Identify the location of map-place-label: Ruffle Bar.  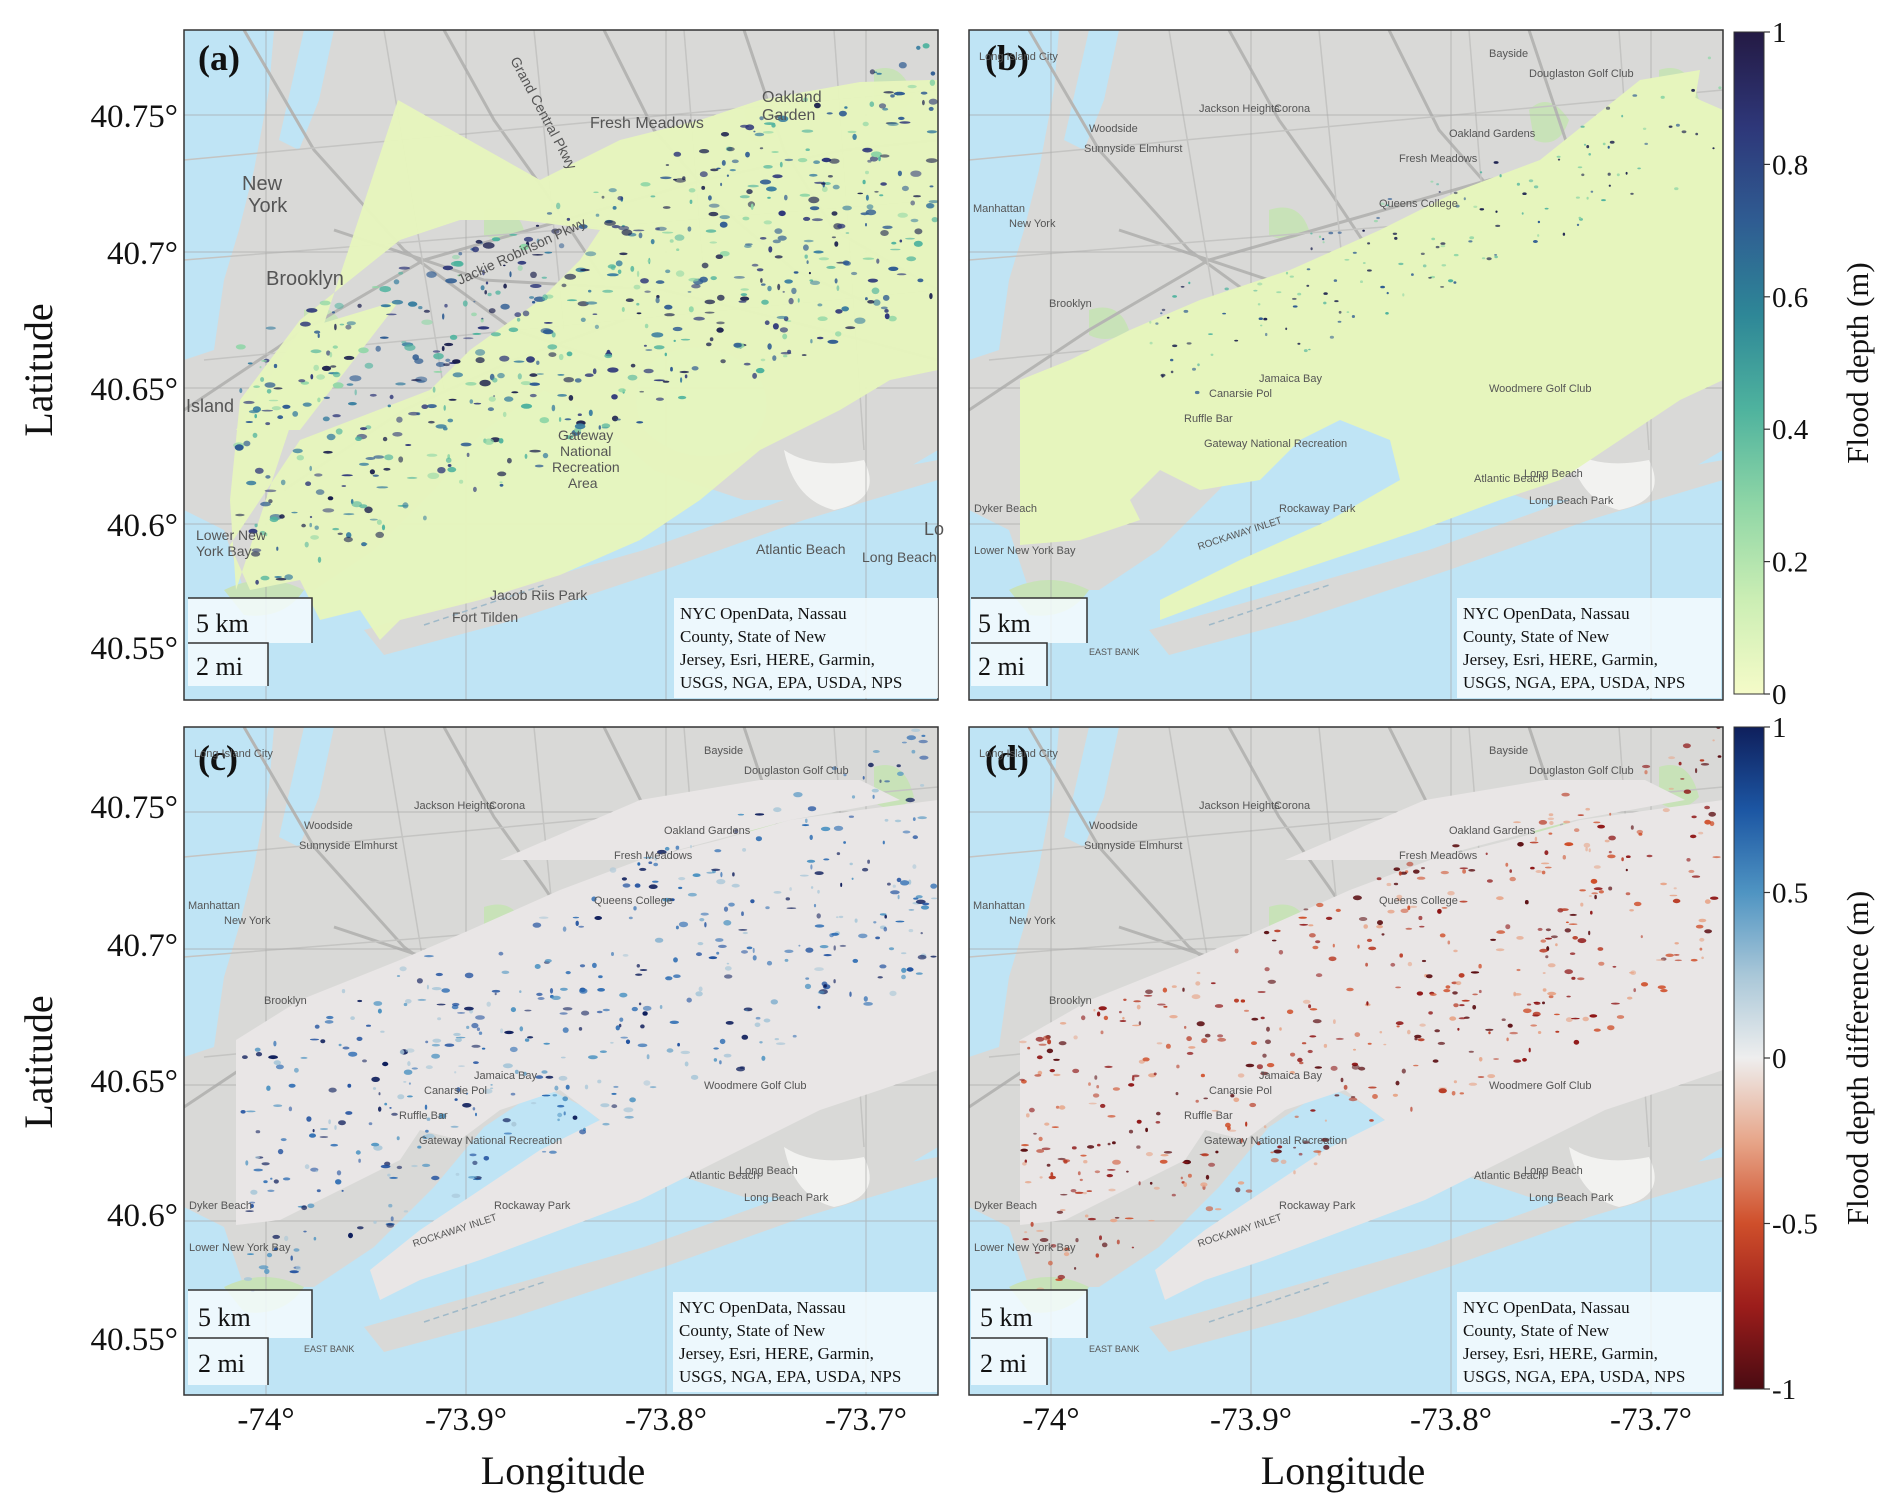
(1208, 1116).